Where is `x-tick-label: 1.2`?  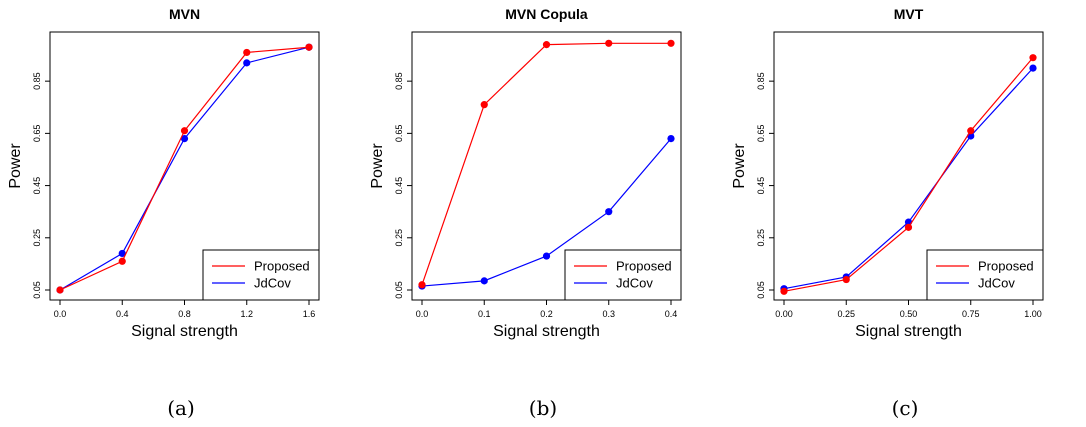
x-tick-label: 1.2 is located at coordinates (246, 314).